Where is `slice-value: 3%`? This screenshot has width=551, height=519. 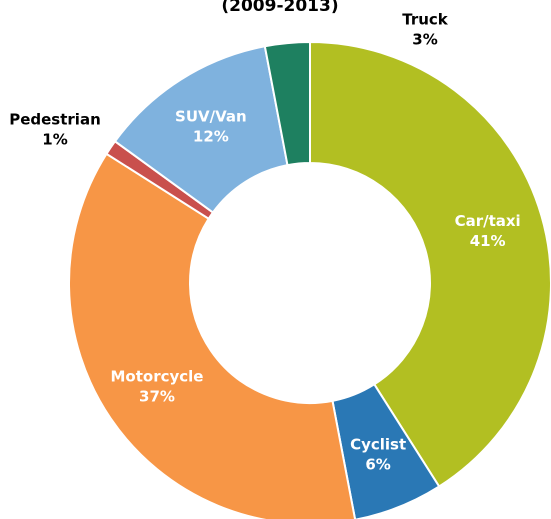 slice-value: 3% is located at coordinates (424, 40).